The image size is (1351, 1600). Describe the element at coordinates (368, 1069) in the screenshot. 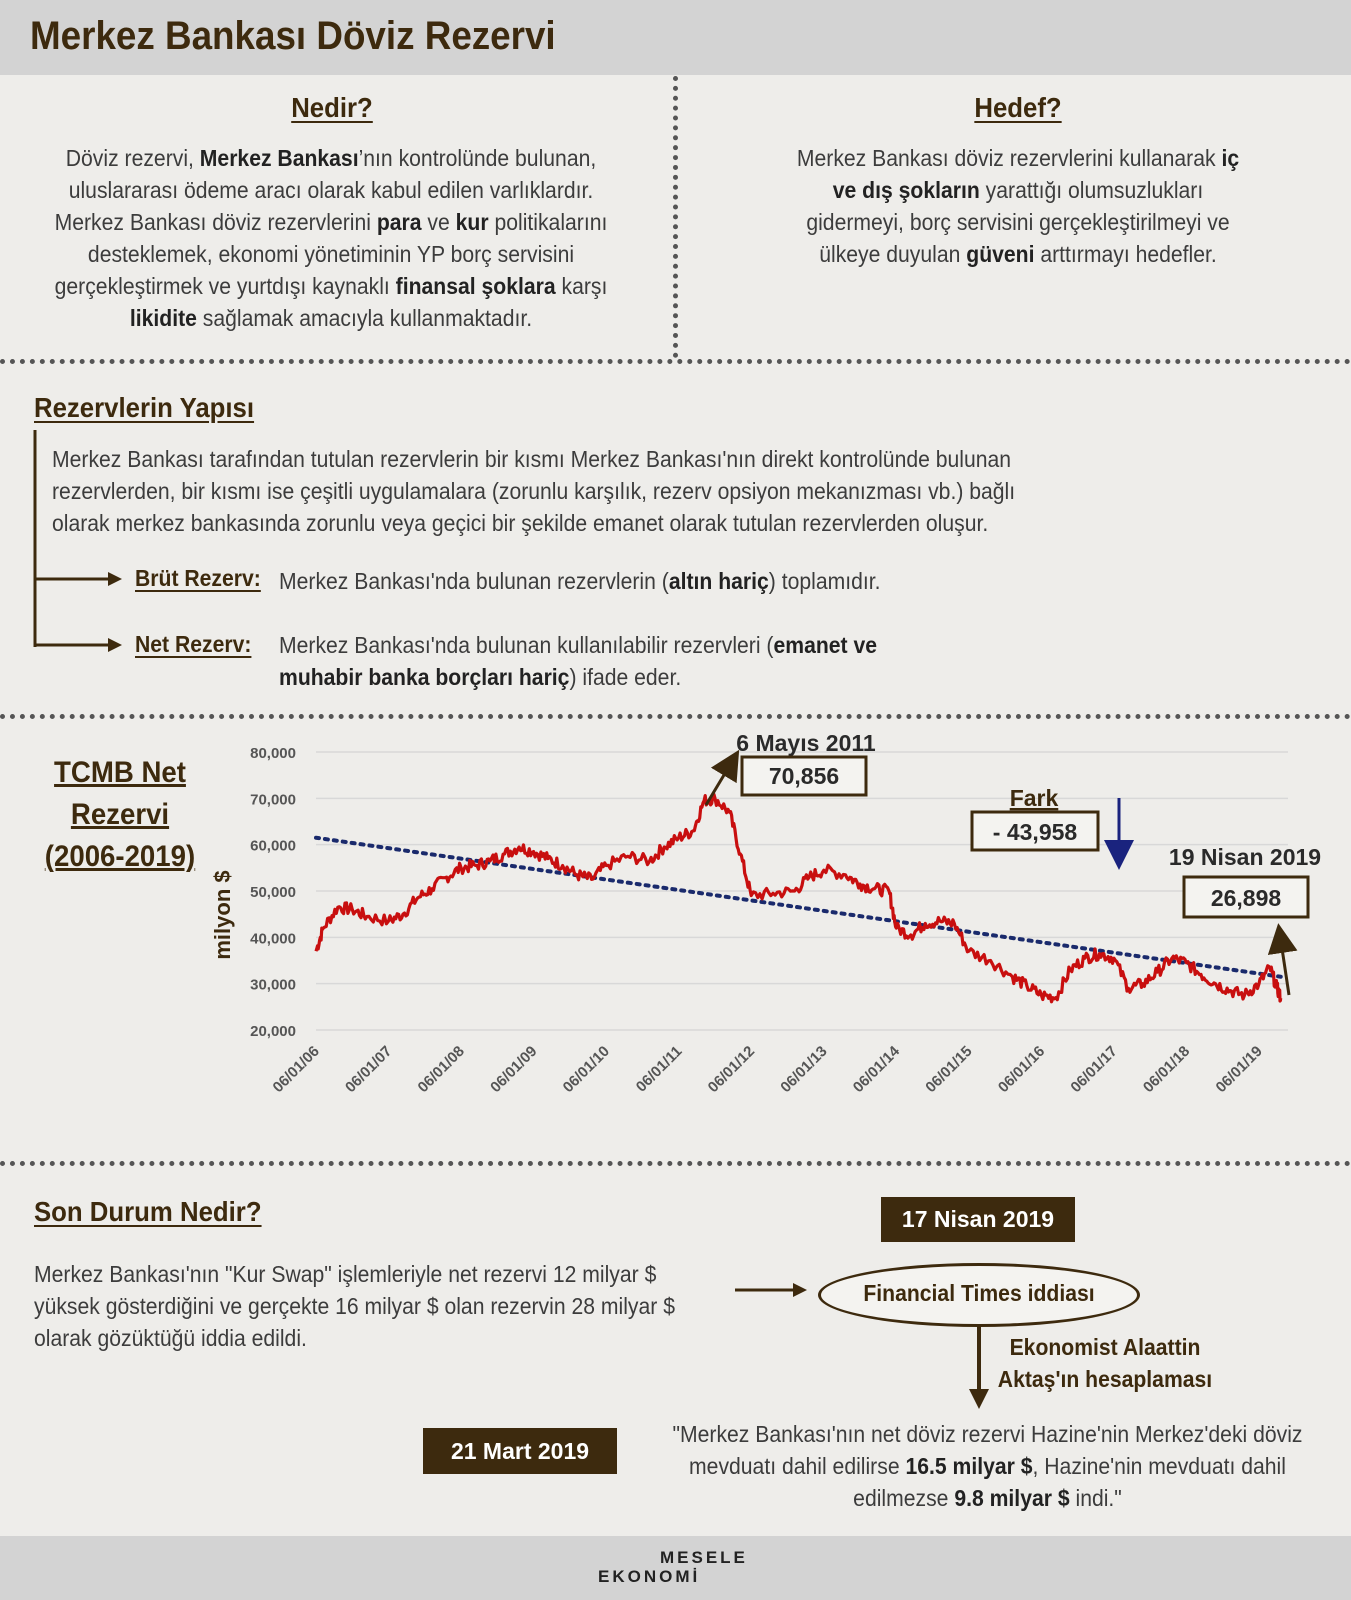

I see `x-tick-label: 06/01/07` at that location.